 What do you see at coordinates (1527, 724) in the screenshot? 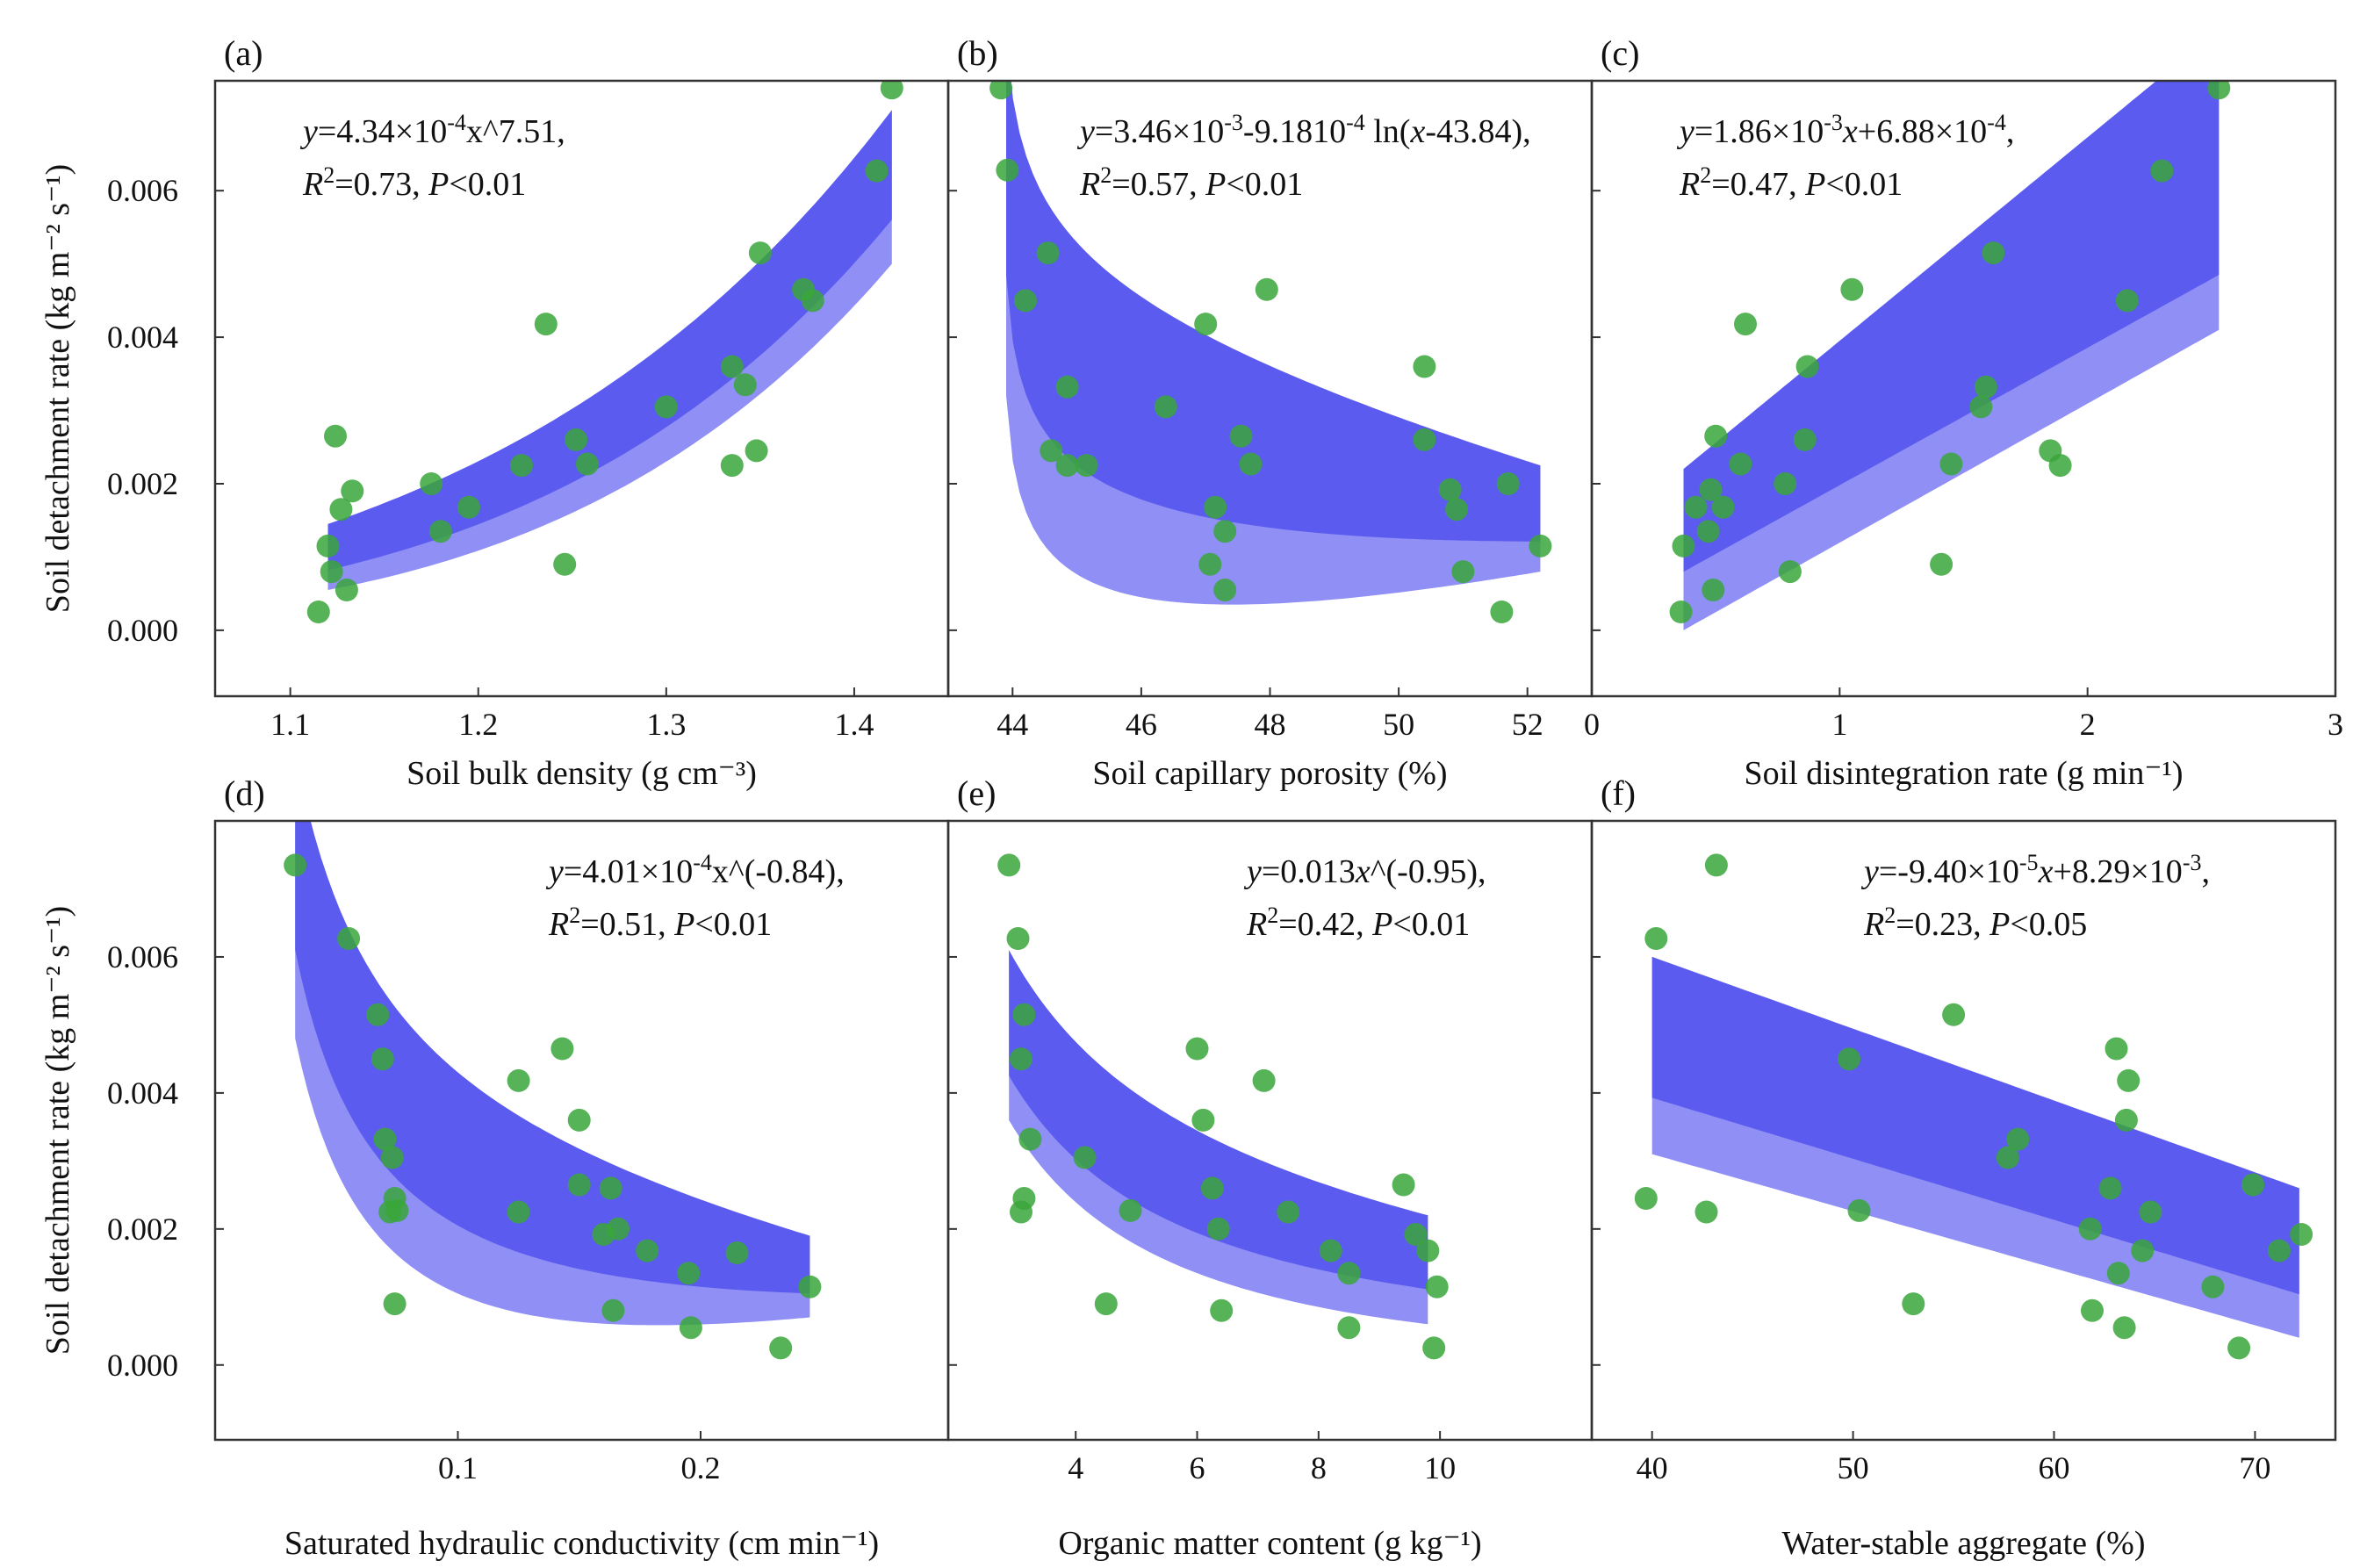
I see `x-tick-label: 52` at bounding box center [1527, 724].